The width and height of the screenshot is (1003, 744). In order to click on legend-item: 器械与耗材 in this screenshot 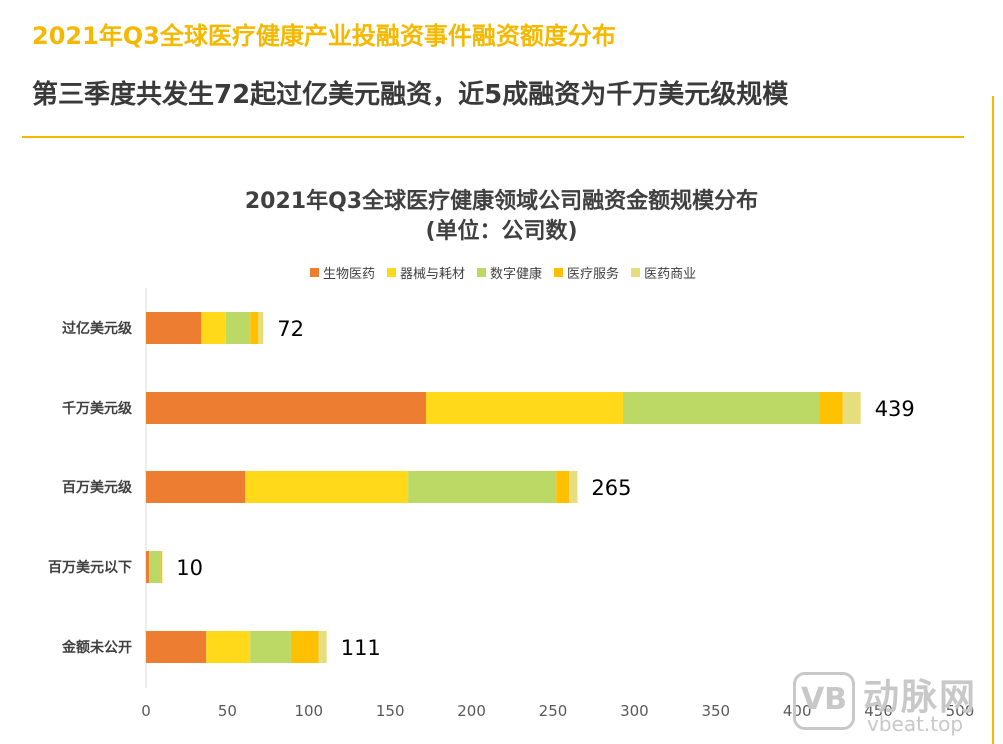, I will do `click(426, 272)`.